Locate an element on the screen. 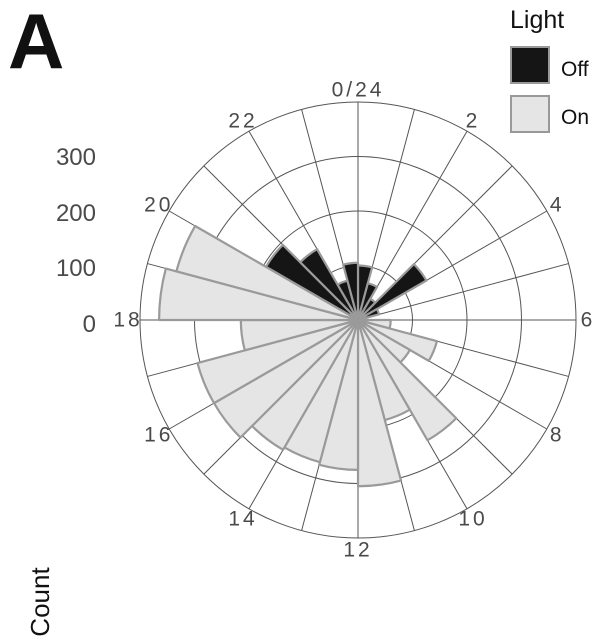 The image size is (600, 637). angle-tick-label-10: 10 is located at coordinates (472, 519).